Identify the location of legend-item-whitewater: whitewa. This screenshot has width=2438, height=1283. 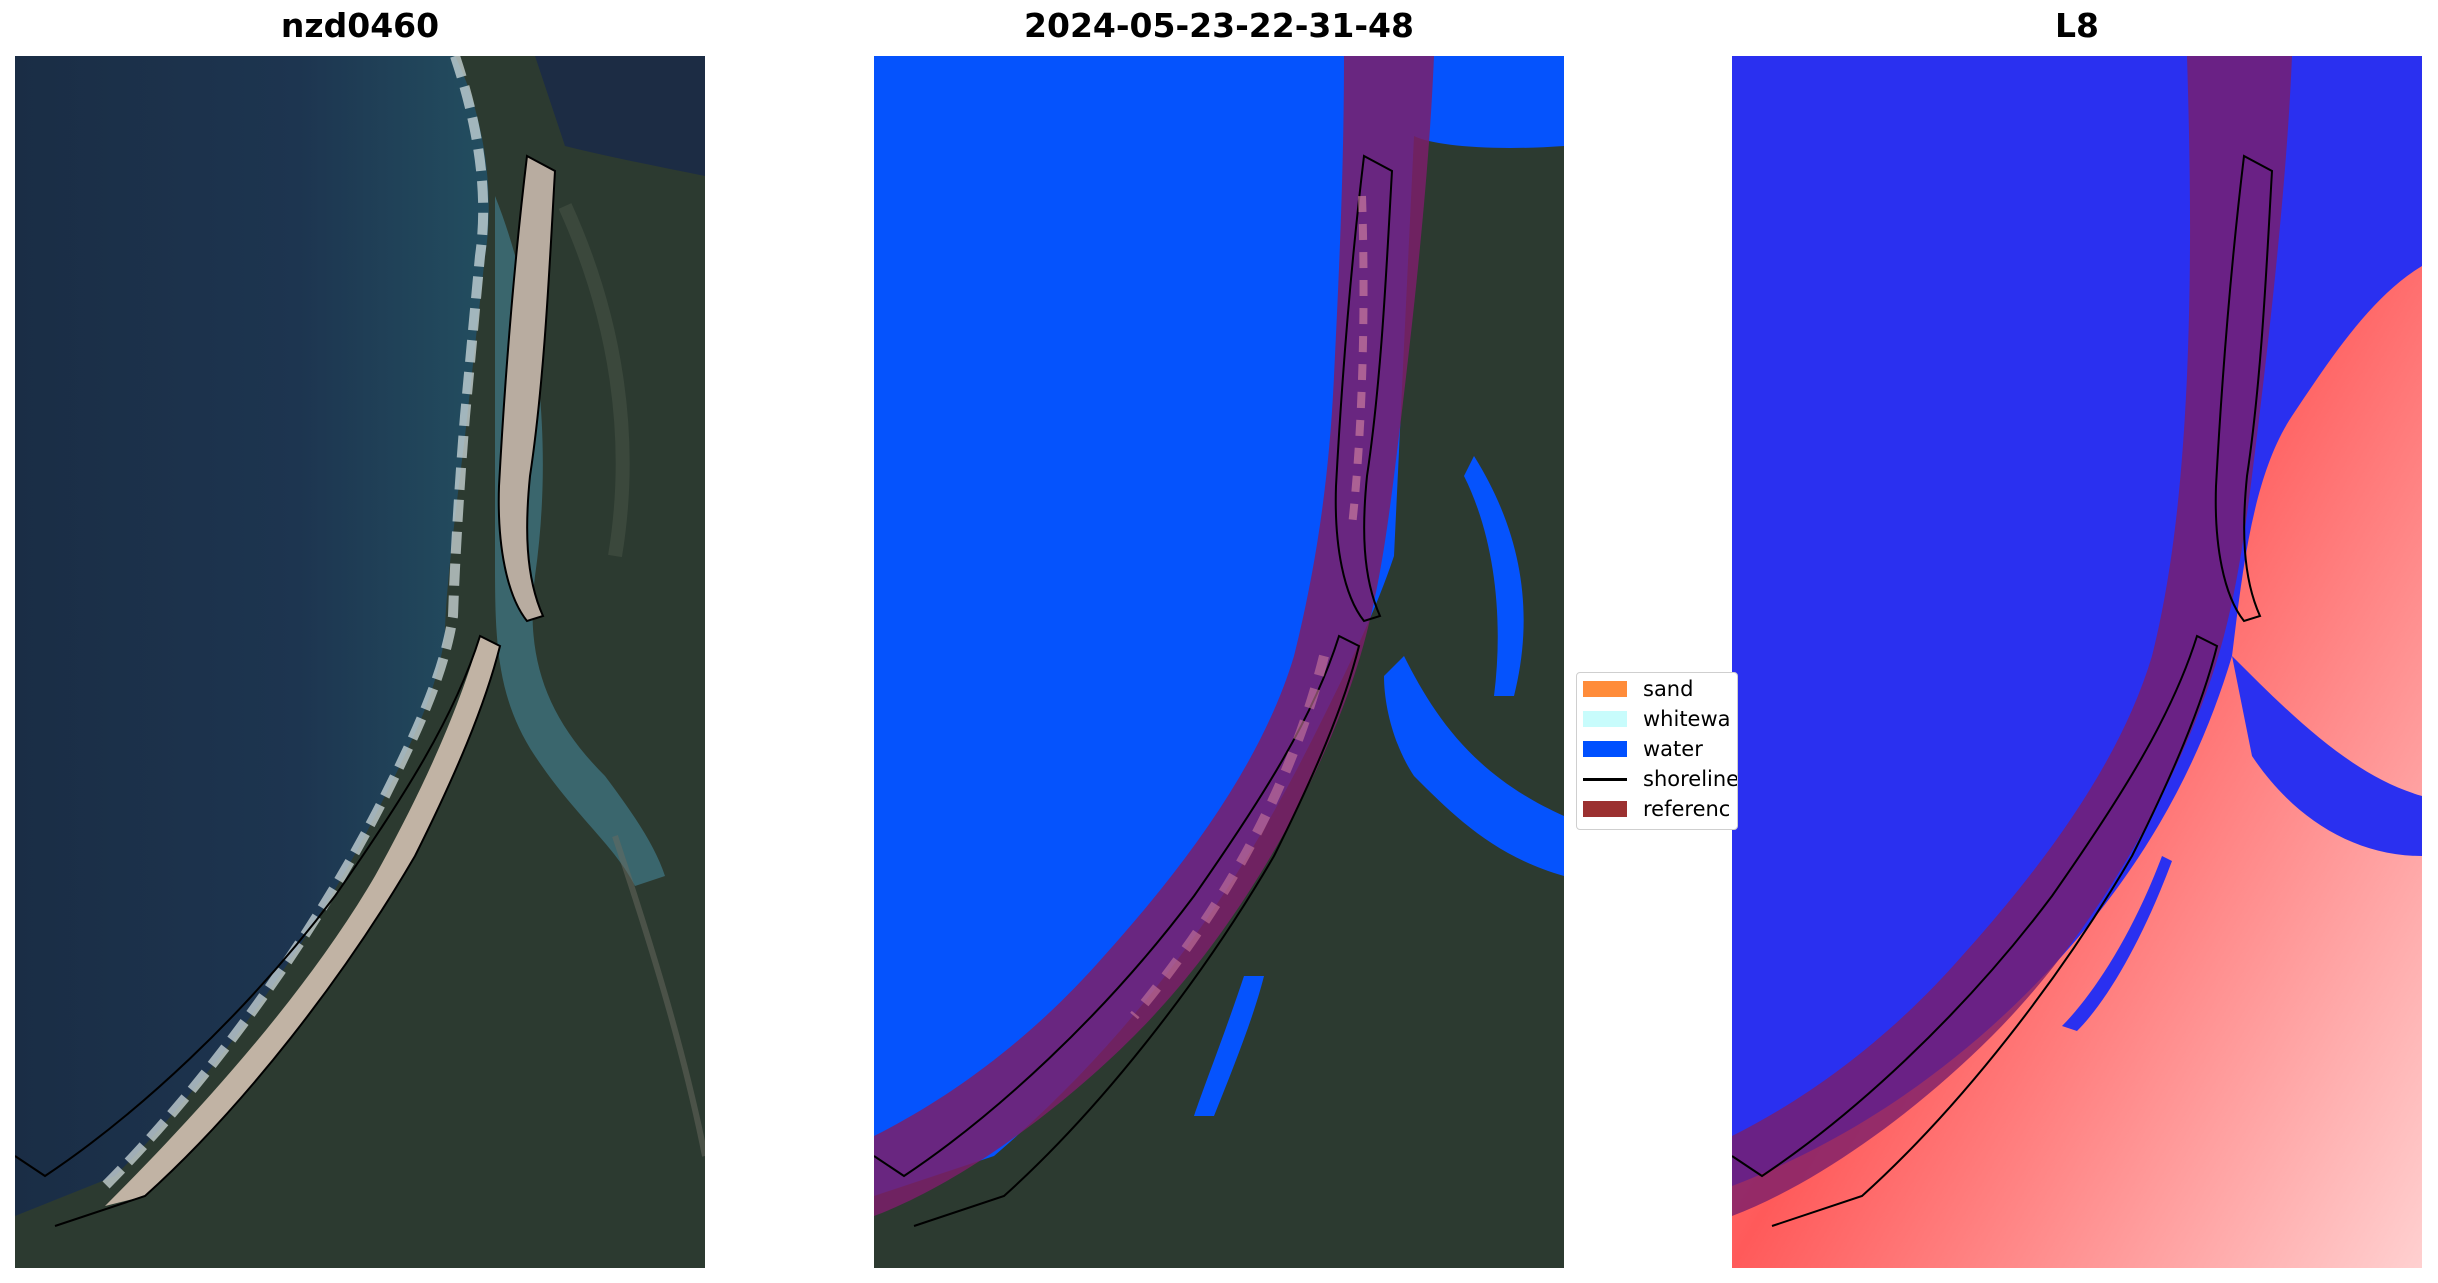
(1657, 719).